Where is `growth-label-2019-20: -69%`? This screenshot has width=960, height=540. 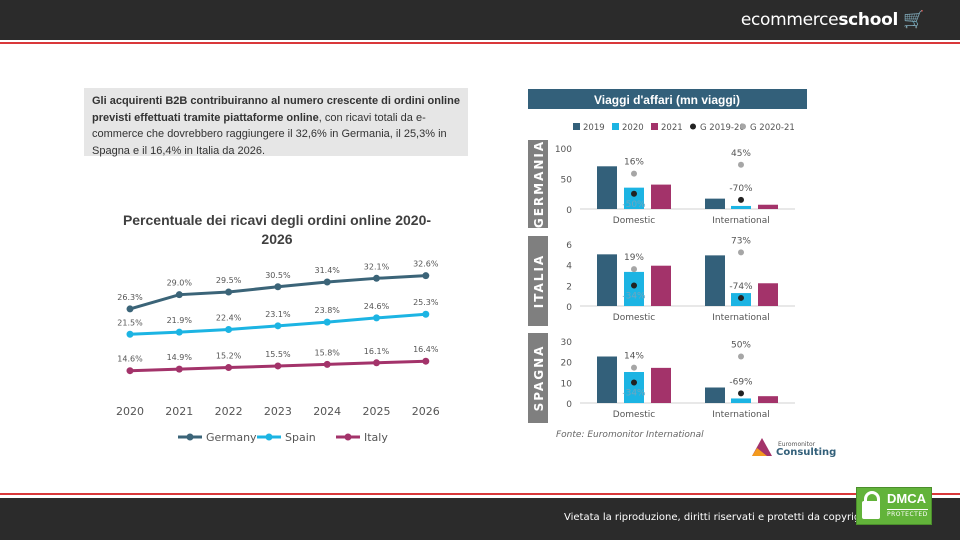 growth-label-2019-20: -69% is located at coordinates (741, 382).